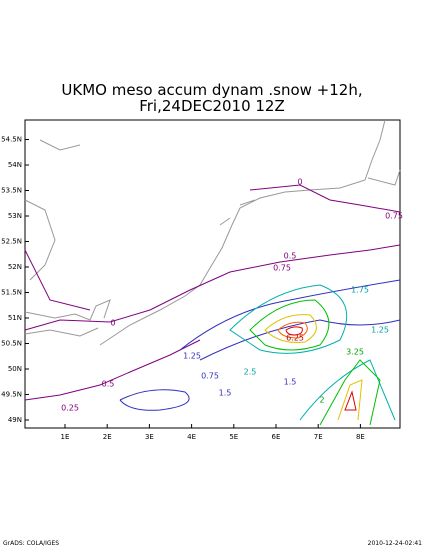 The width and height of the screenshot is (425, 550). What do you see at coordinates (15, 369) in the screenshot?
I see `lat-tick-label: 50N` at bounding box center [15, 369].